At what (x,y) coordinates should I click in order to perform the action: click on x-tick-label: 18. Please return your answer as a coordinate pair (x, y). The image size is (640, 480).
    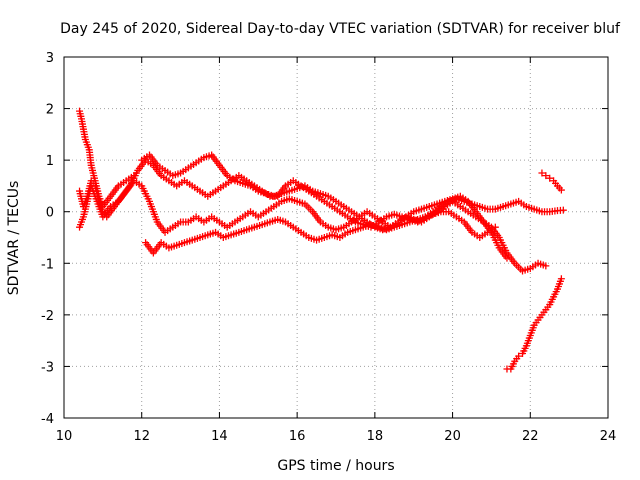
    Looking at the image, I should click on (375, 436).